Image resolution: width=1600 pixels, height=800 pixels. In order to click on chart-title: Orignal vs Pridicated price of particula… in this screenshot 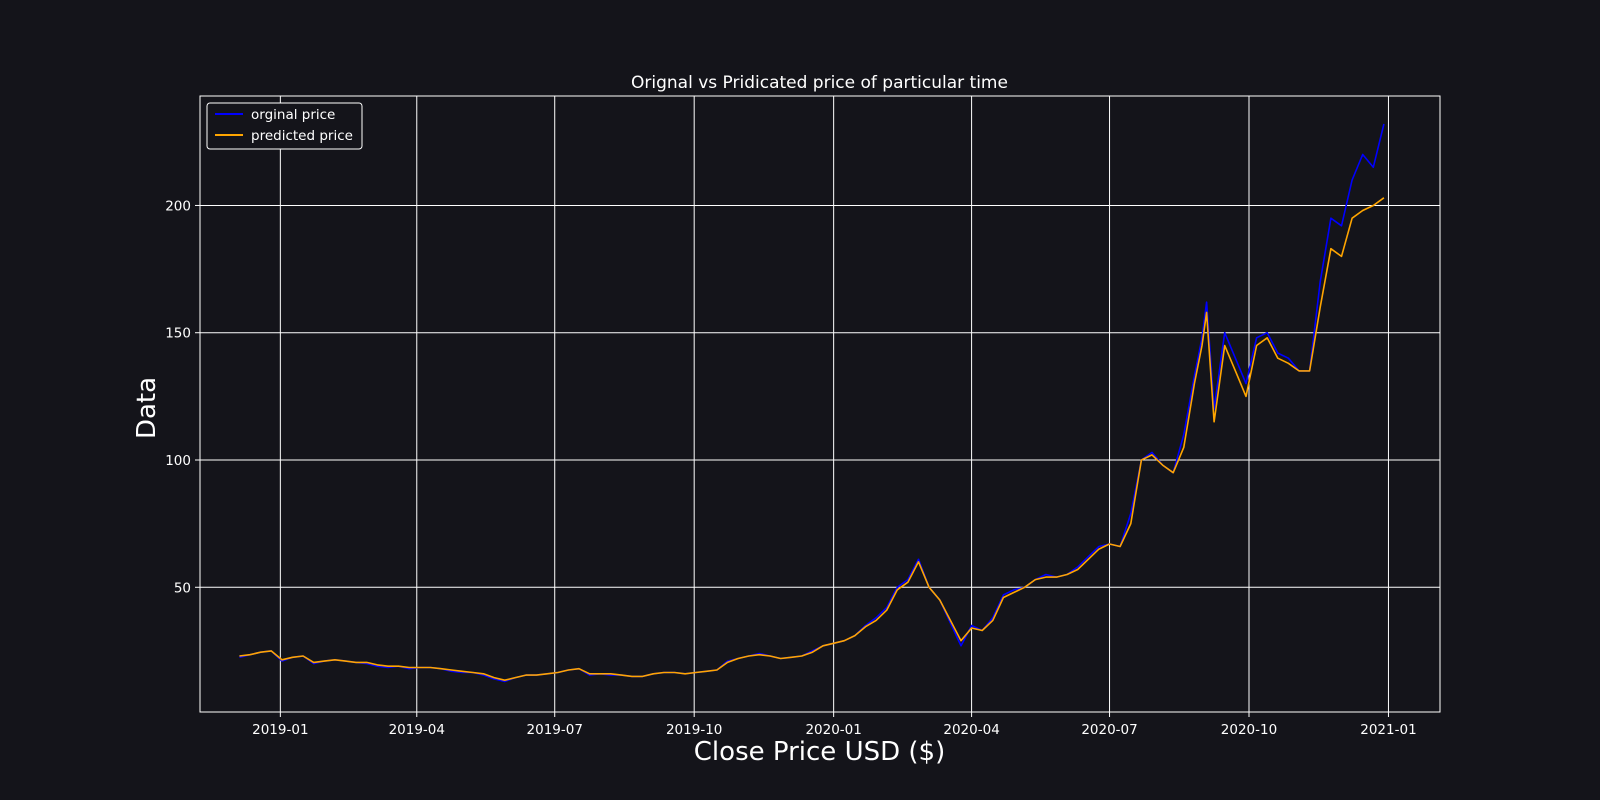, I will do `click(819, 83)`.